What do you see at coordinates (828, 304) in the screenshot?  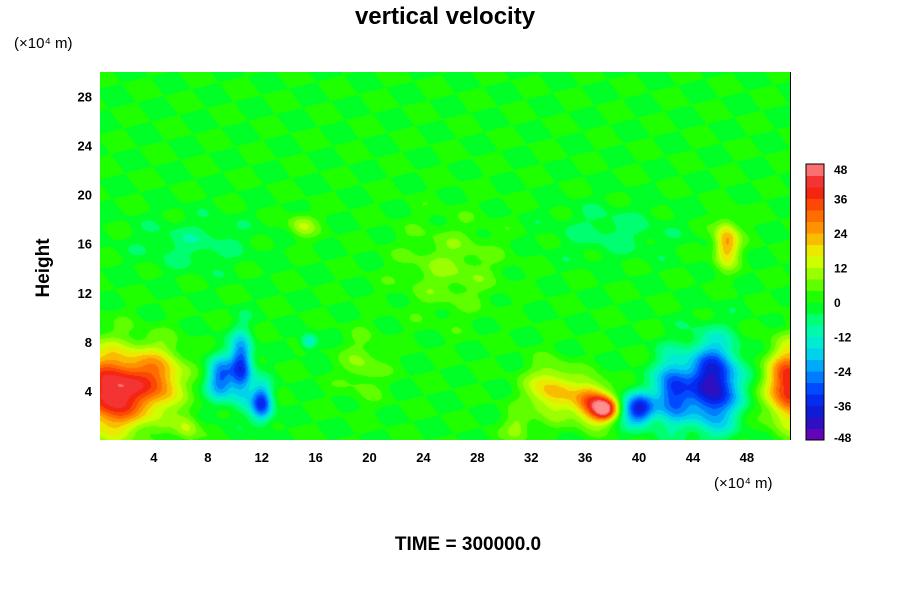 I see `colorbar: 48 36 24 12 0 -12 -24 -36 -48` at bounding box center [828, 304].